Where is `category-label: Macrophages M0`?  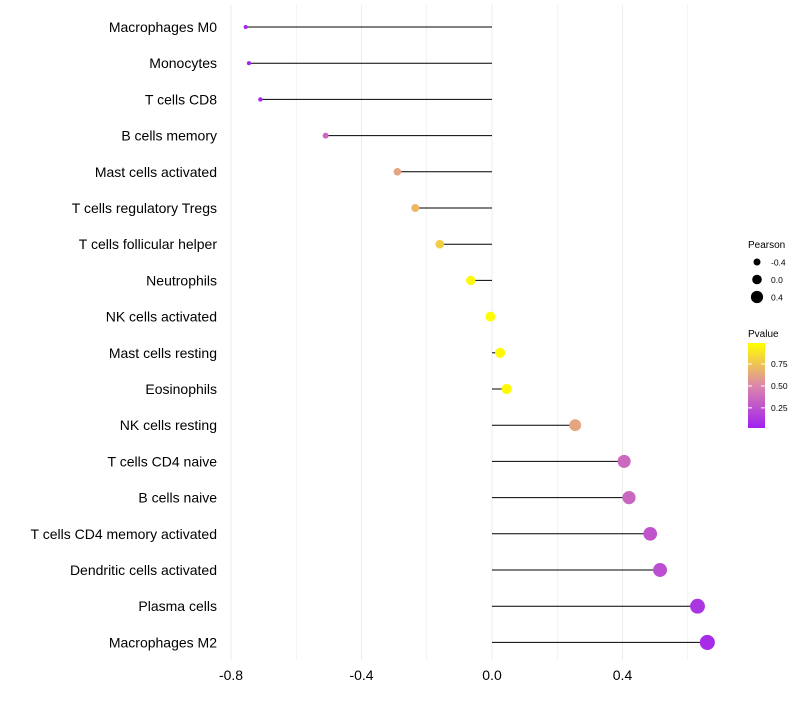 category-label: Macrophages M0 is located at coordinates (163, 27).